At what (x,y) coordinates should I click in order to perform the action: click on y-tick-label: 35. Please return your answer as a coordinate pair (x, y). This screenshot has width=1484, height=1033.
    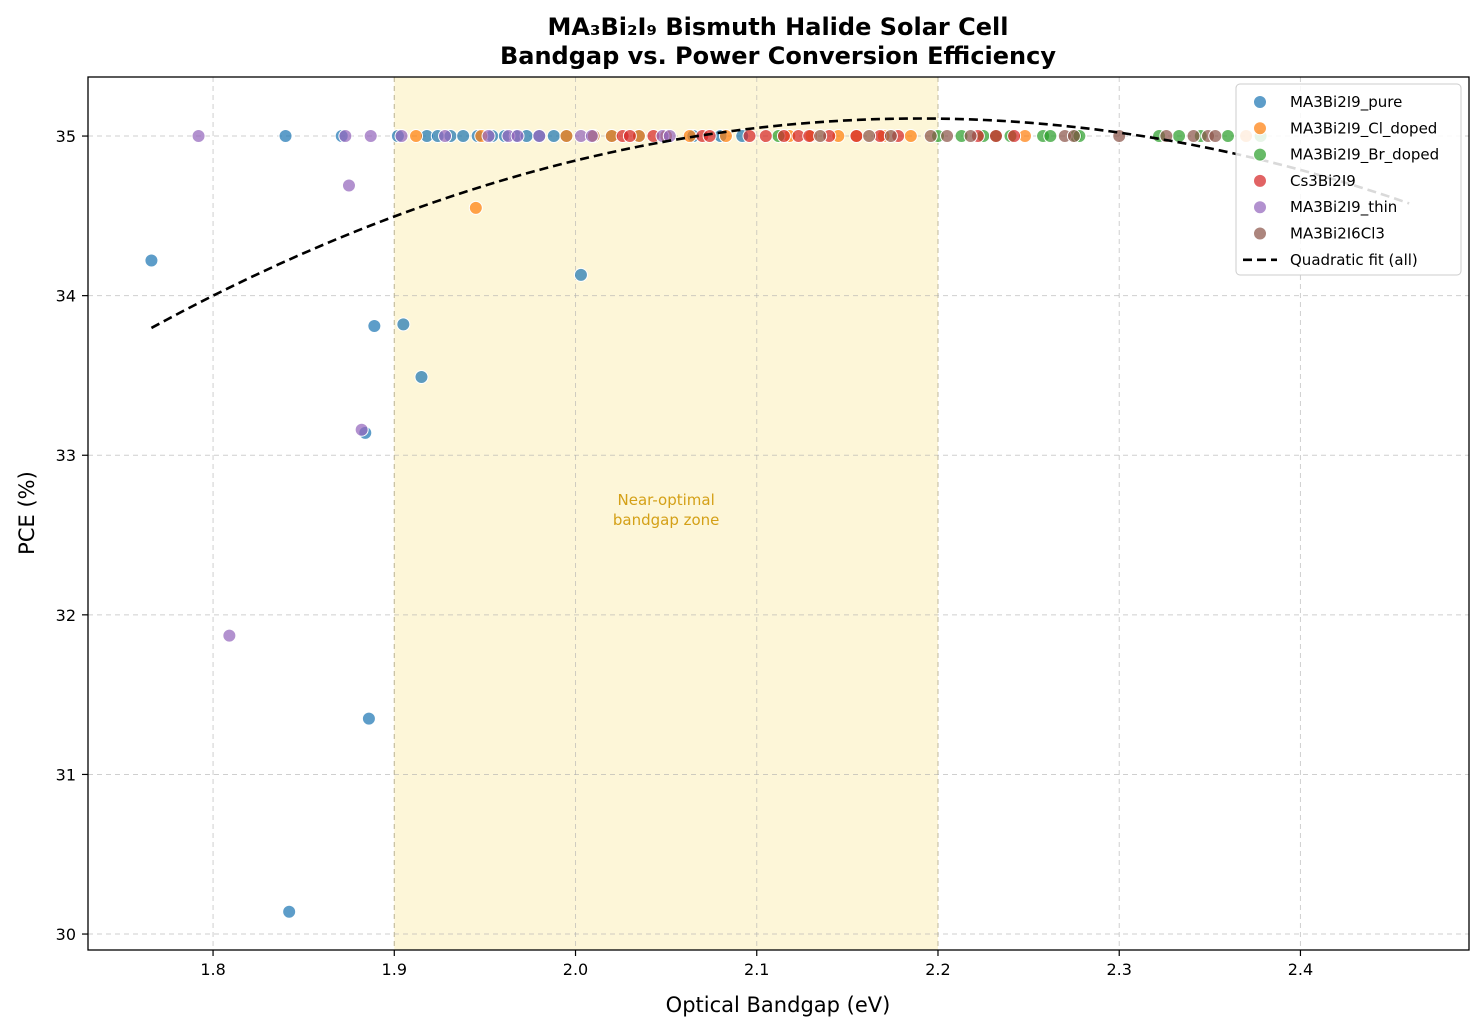
    Looking at the image, I should click on (66, 136).